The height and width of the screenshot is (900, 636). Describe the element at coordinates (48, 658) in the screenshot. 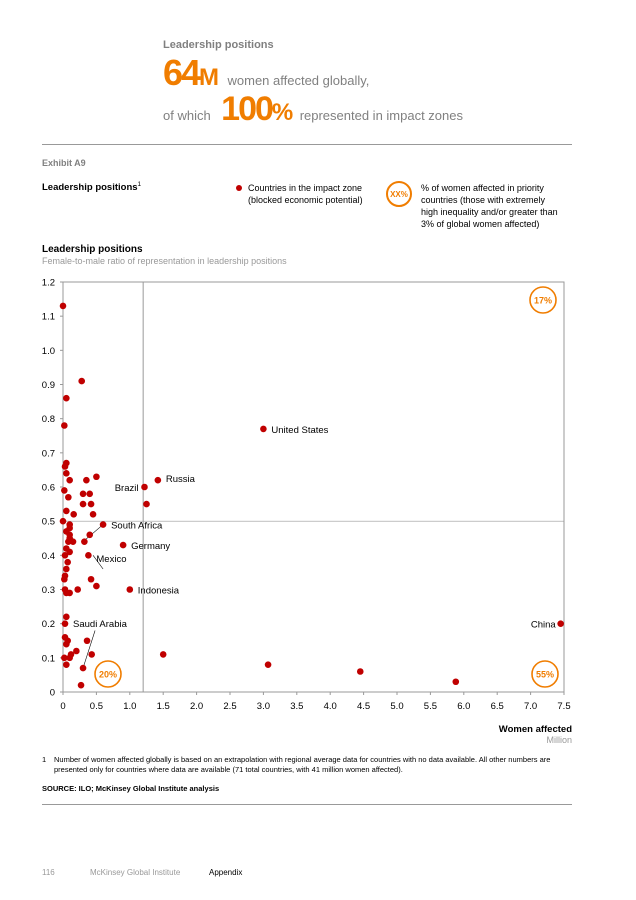

I see `y-tick-label: 0.1` at that location.